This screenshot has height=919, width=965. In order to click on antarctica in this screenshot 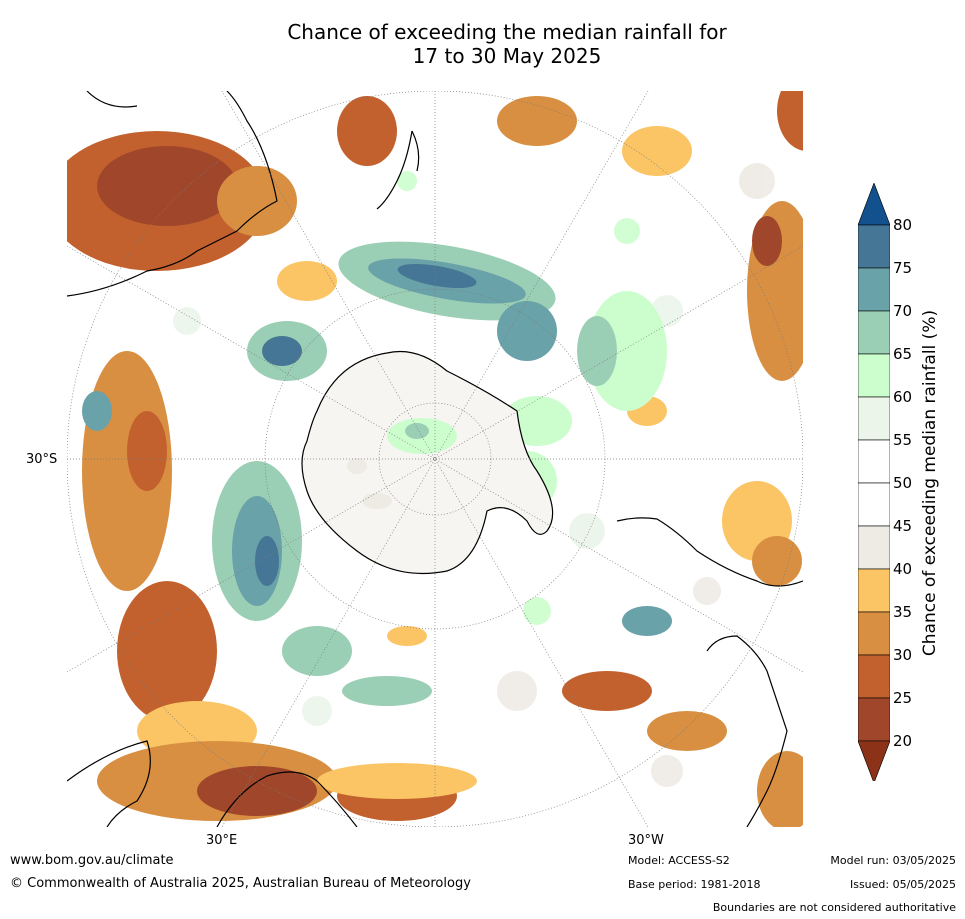, I will do `click(427, 462)`.